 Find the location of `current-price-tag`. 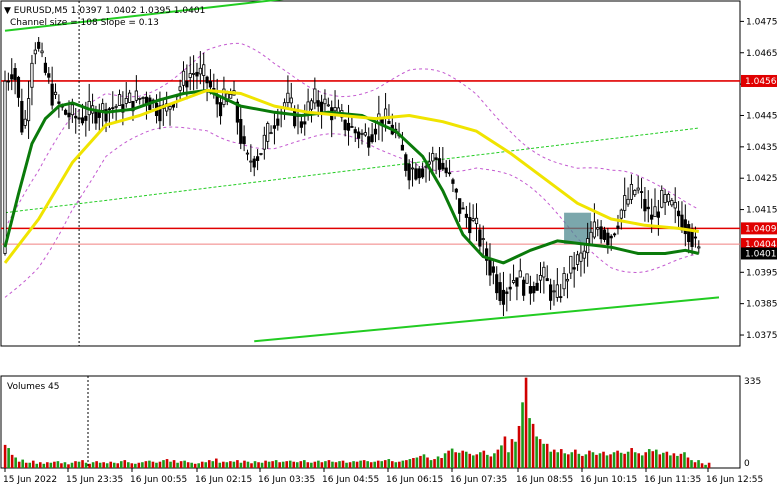

current-price-tag is located at coordinates (759, 253).